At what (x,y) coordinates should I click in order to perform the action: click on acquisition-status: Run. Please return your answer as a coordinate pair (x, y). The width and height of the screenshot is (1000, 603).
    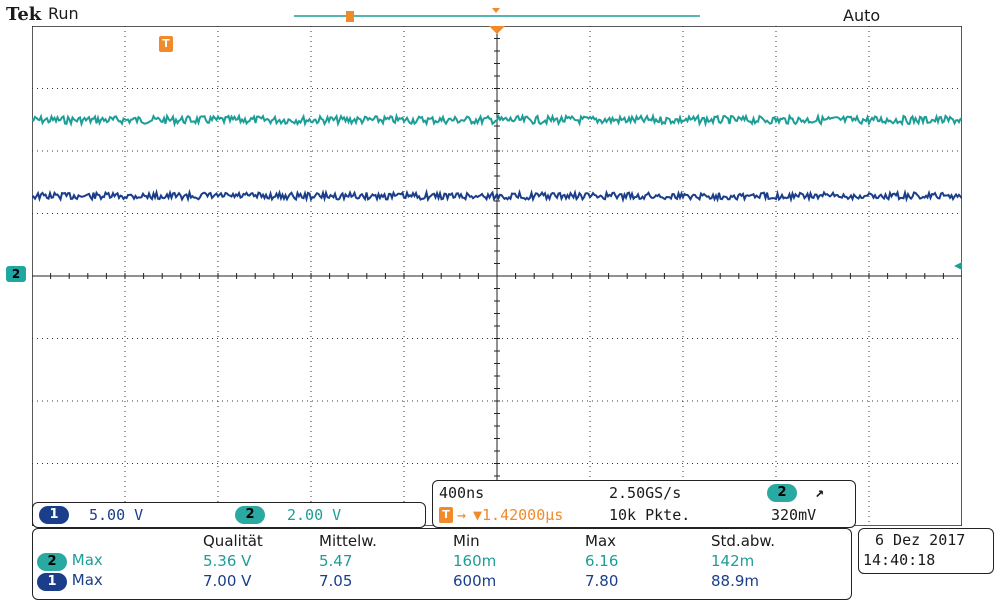
    Looking at the image, I should click on (63, 13).